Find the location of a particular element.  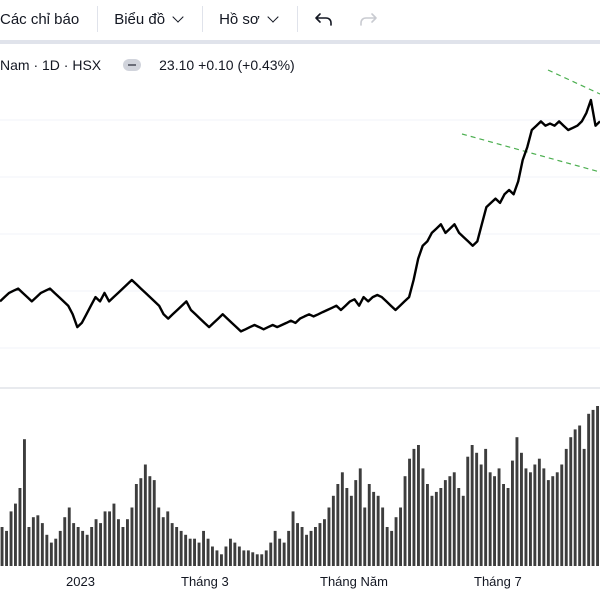

symbol-legend: Nam · 1D · HSX 23.10 +0.10 (+0.43%) is located at coordinates (147, 65).